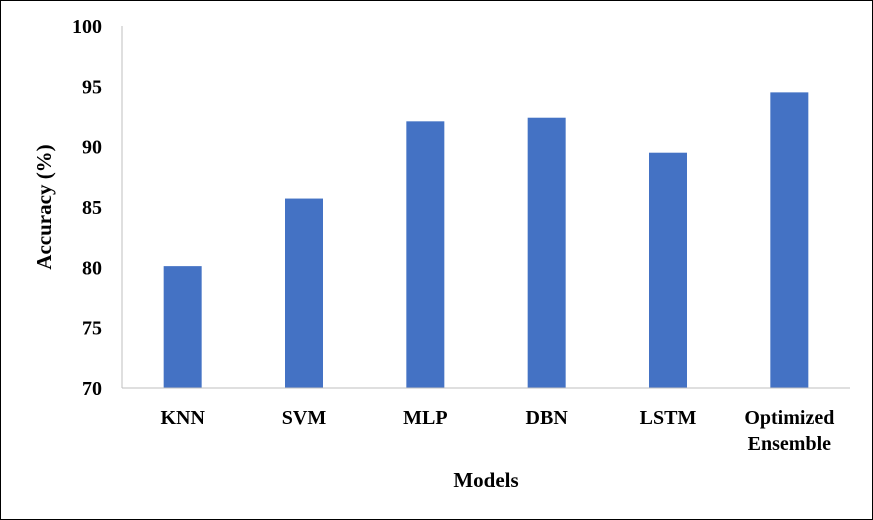 The height and width of the screenshot is (520, 873). I want to click on x-tick-label-line: Ensemble, so click(789, 444).